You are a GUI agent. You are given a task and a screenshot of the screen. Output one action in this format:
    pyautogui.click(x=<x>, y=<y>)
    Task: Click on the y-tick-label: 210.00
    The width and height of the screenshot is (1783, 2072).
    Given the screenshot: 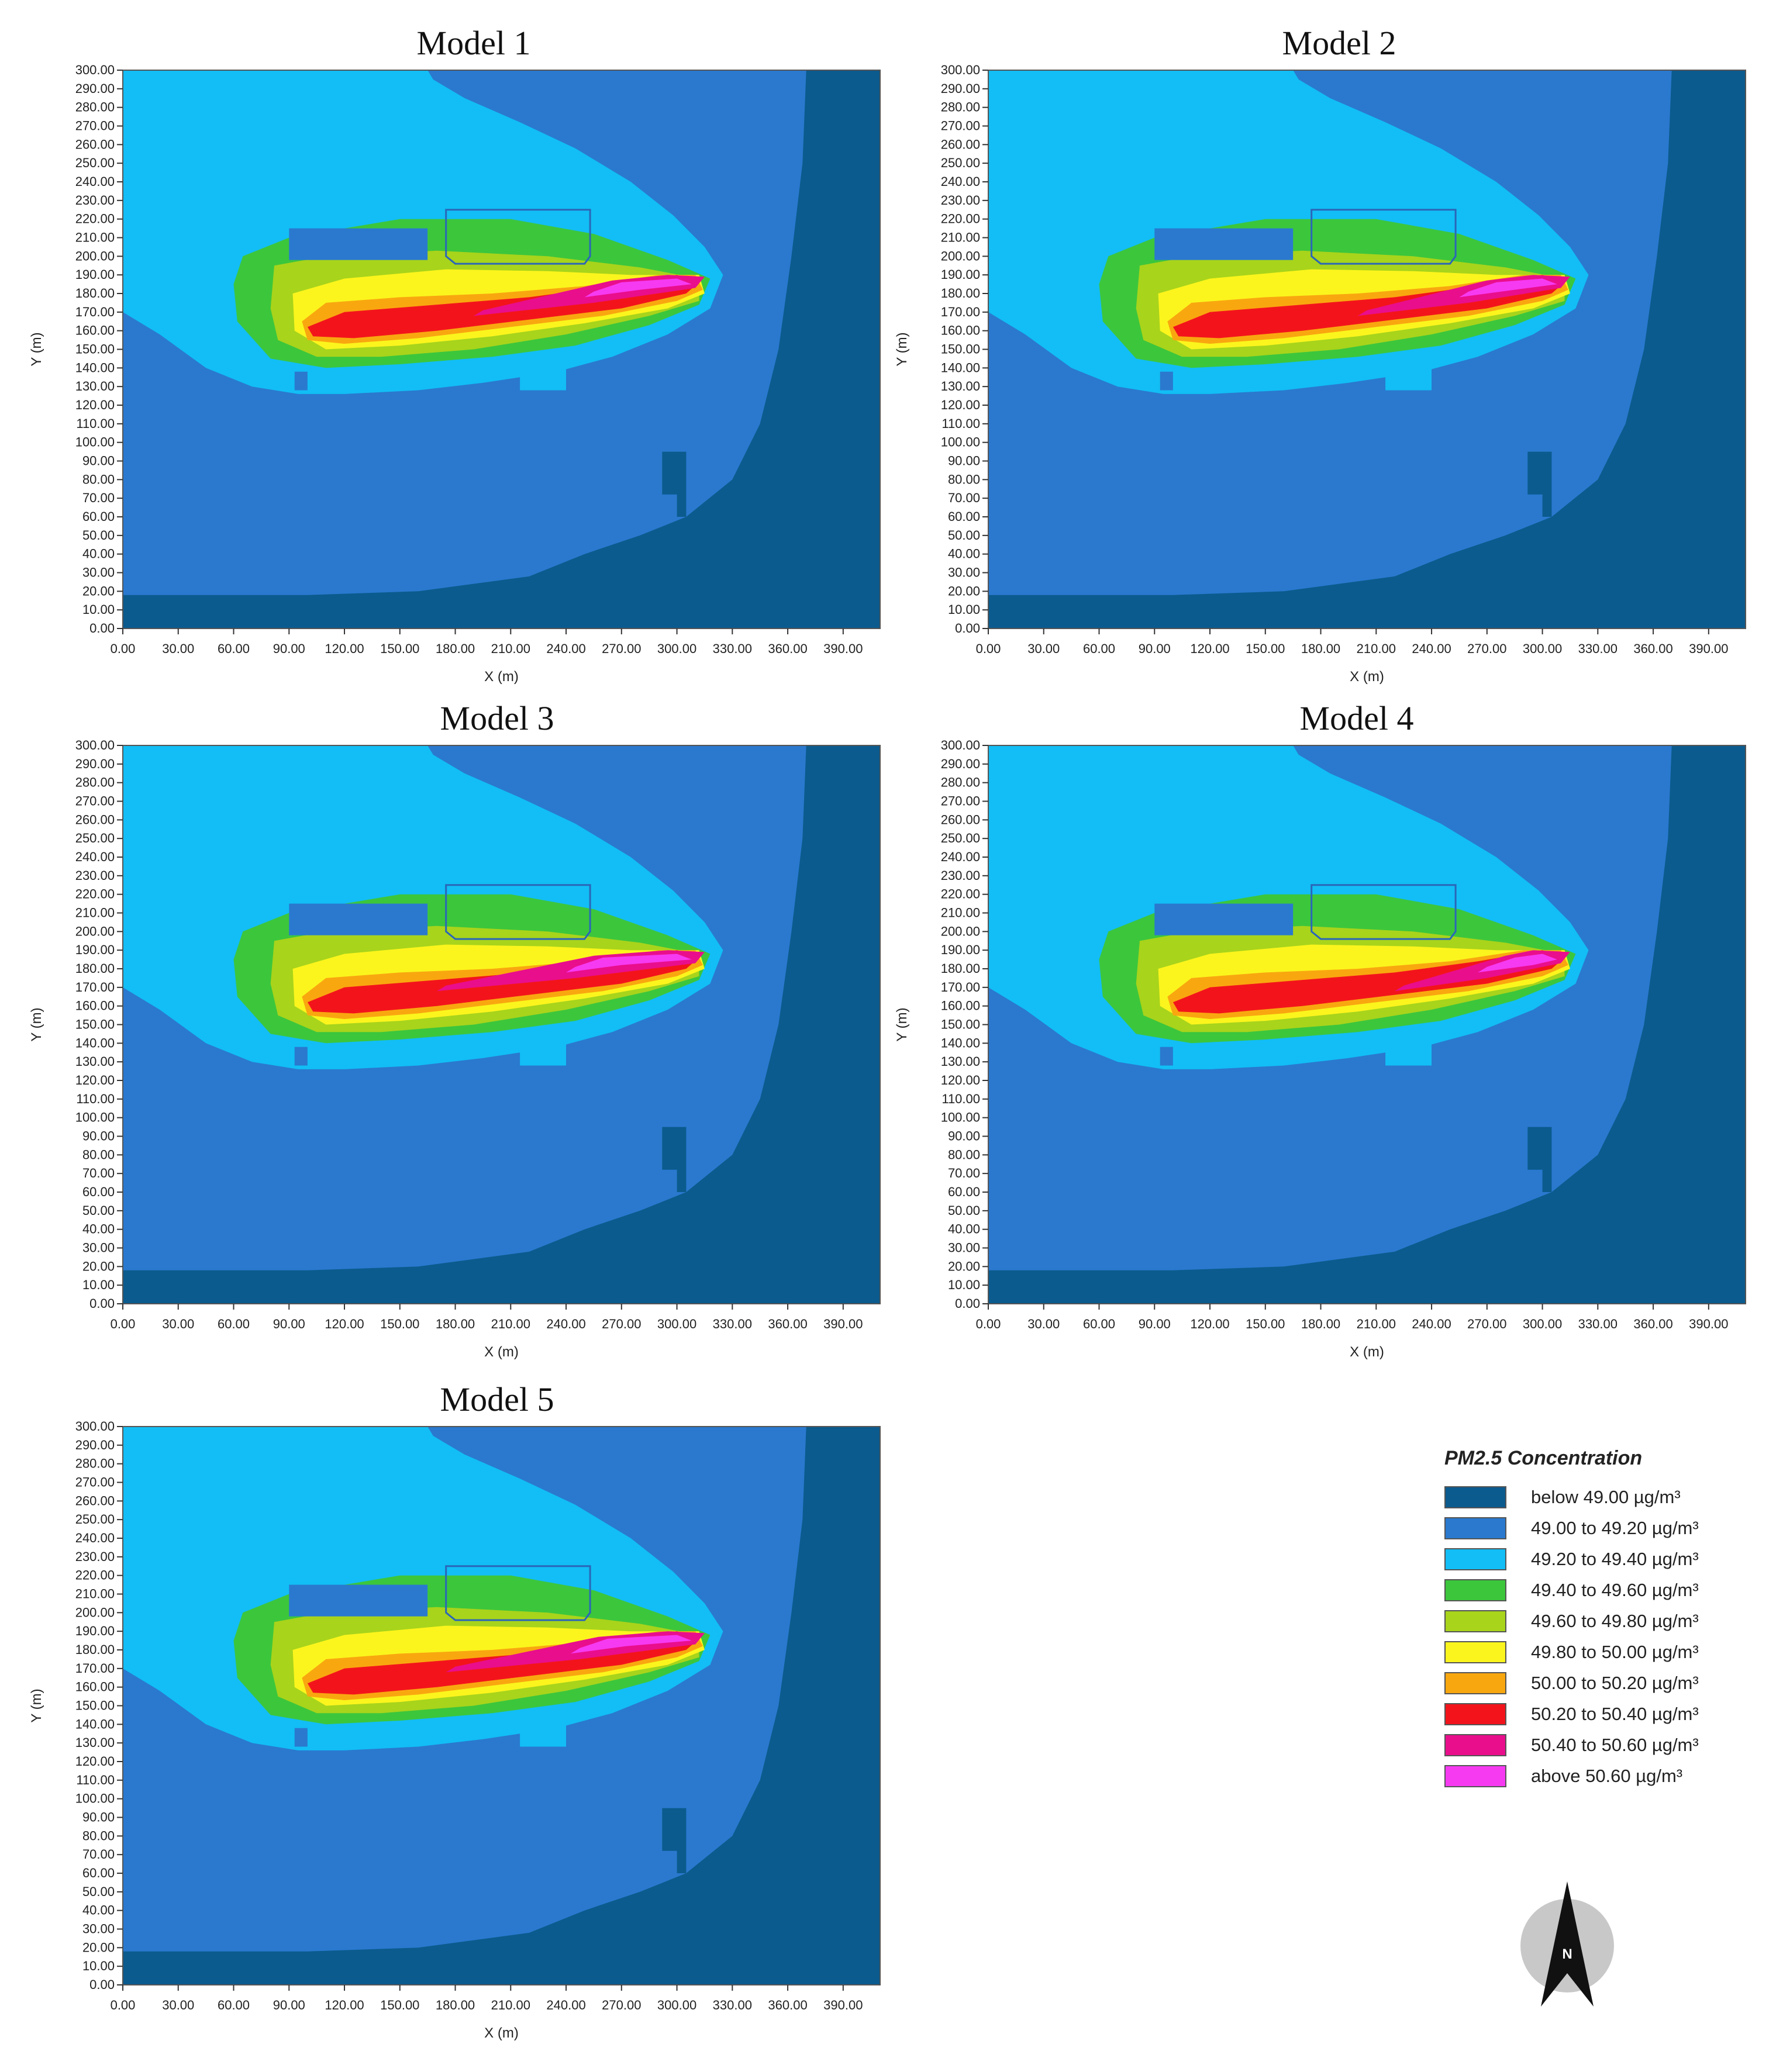 What is the action you would take?
    pyautogui.click(x=95, y=913)
    